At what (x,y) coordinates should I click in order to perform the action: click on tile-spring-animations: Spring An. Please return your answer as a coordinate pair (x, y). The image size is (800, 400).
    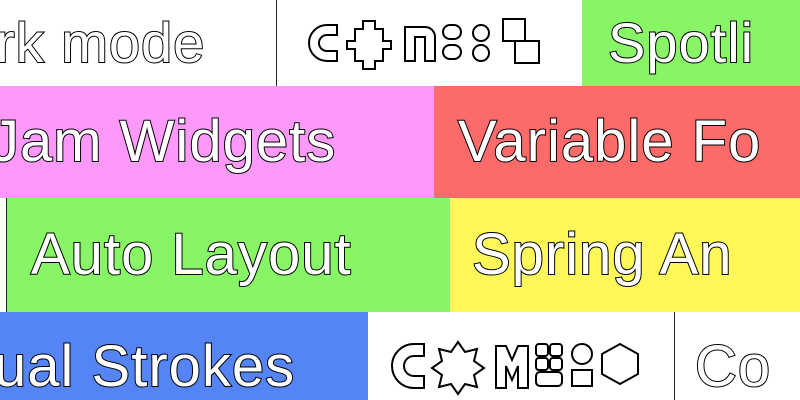
    Looking at the image, I should click on (625, 255).